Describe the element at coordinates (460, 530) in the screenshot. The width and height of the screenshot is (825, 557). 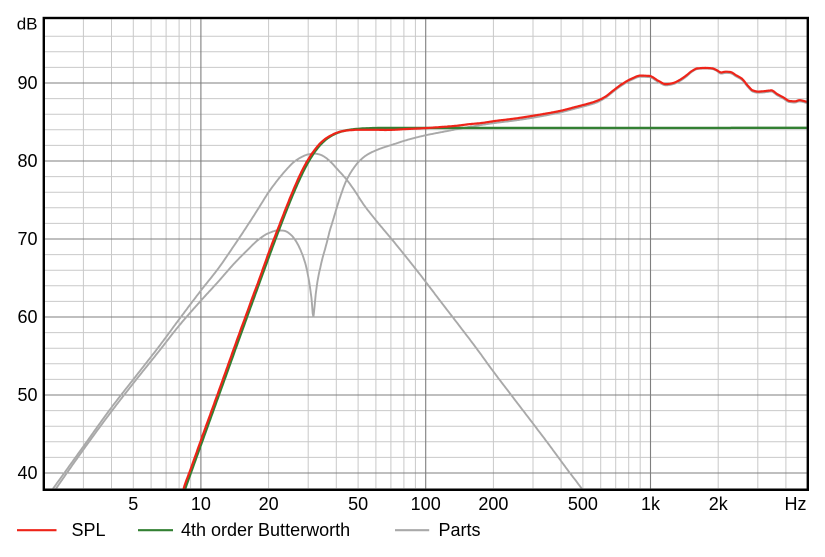
I see `svg-text: Parts` at that location.